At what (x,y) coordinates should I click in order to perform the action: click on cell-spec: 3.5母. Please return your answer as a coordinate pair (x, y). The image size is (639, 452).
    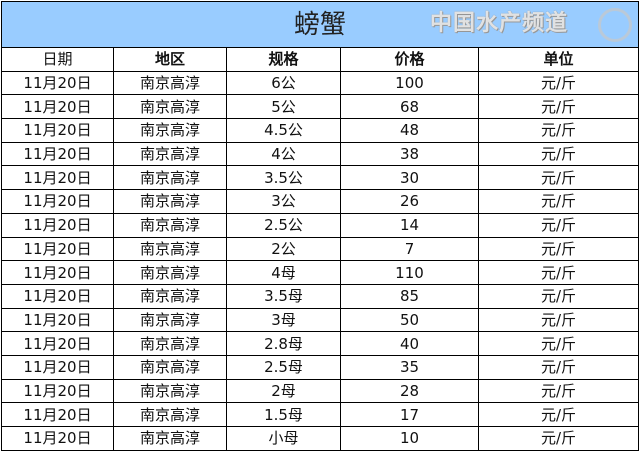
    Looking at the image, I should click on (283, 296).